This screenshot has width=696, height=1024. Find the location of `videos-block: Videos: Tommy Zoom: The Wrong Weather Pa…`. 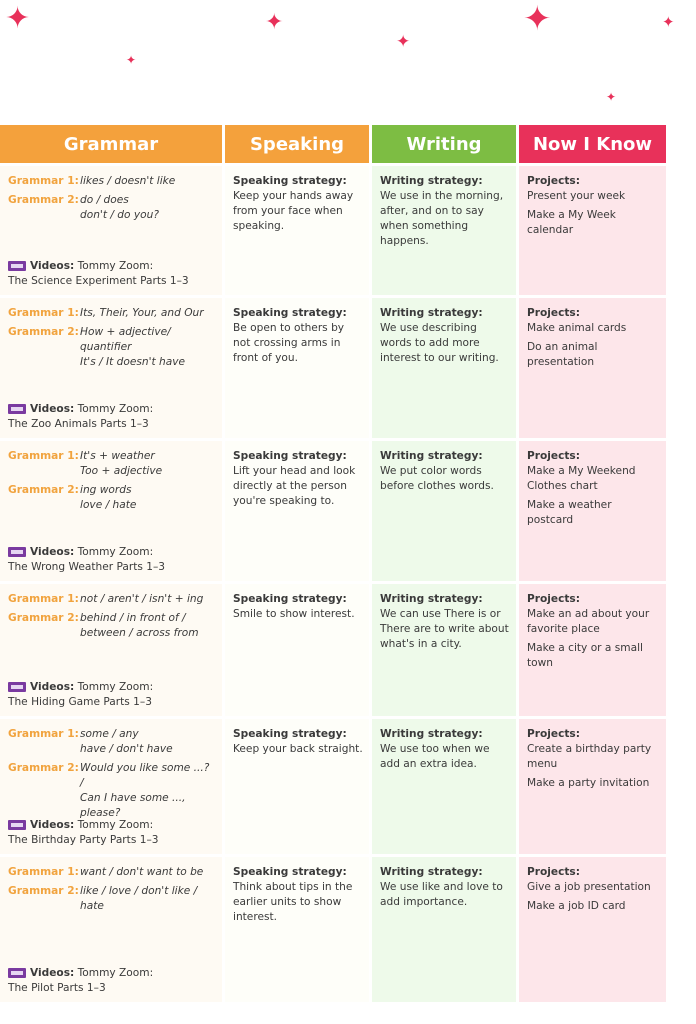

videos-block: Videos: Tommy Zoom: The Wrong Weather Pa… is located at coordinates (86, 560).